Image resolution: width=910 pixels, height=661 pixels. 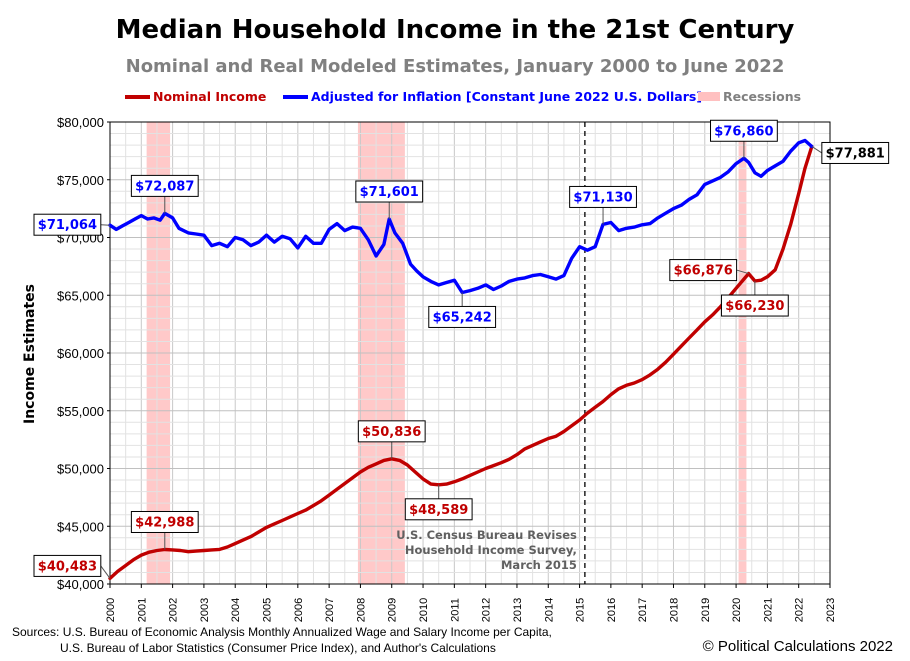 I want to click on x-tick-label: 2000, so click(x=111, y=610).